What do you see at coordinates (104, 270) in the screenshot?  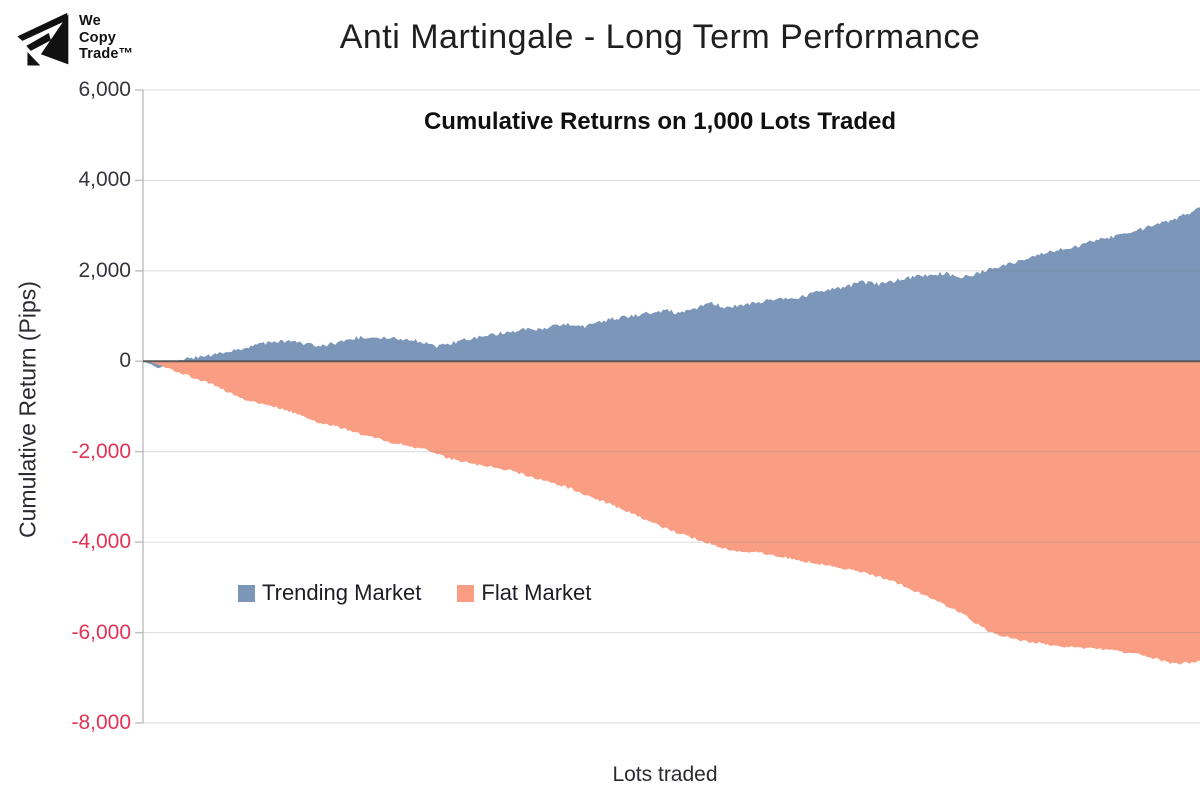 I see `y-tick-label: 2,000` at bounding box center [104, 270].